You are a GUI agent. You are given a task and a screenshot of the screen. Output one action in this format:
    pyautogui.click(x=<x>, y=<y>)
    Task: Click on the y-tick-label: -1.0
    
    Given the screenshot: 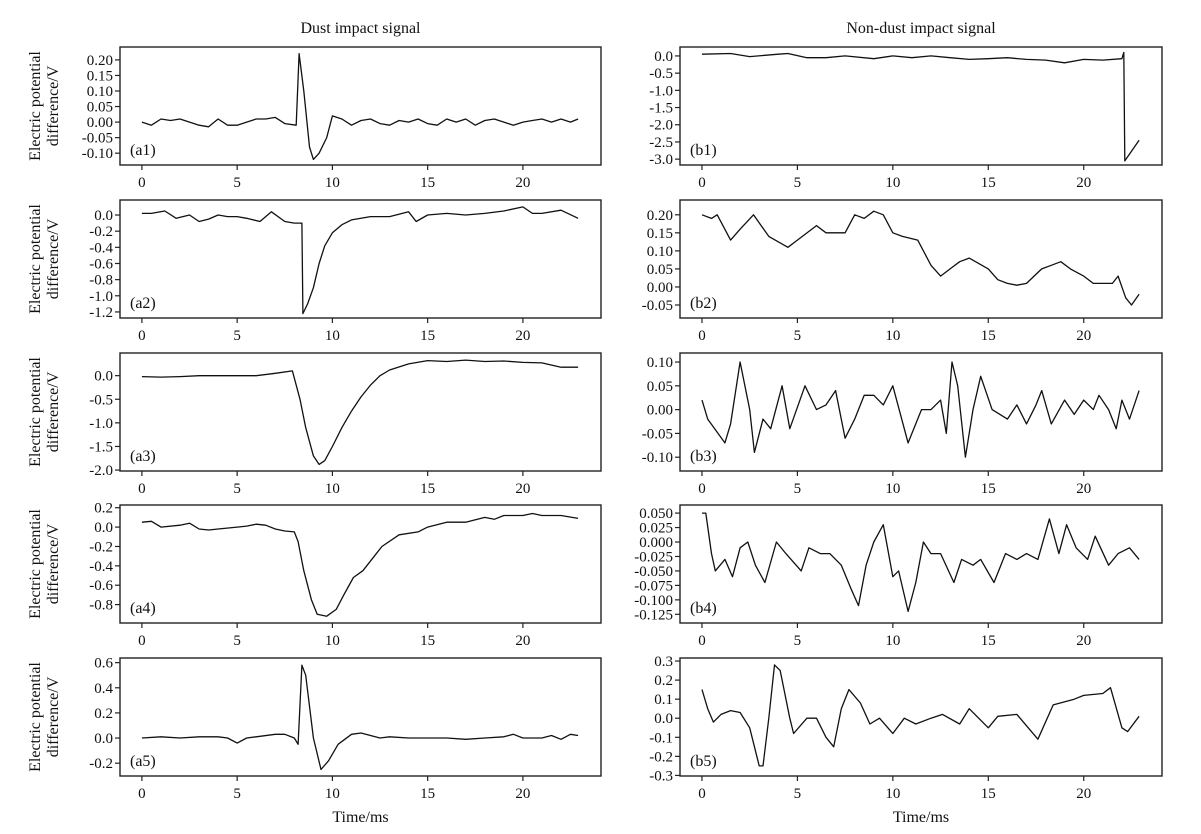 What is the action you would take?
    pyautogui.click(x=101, y=297)
    